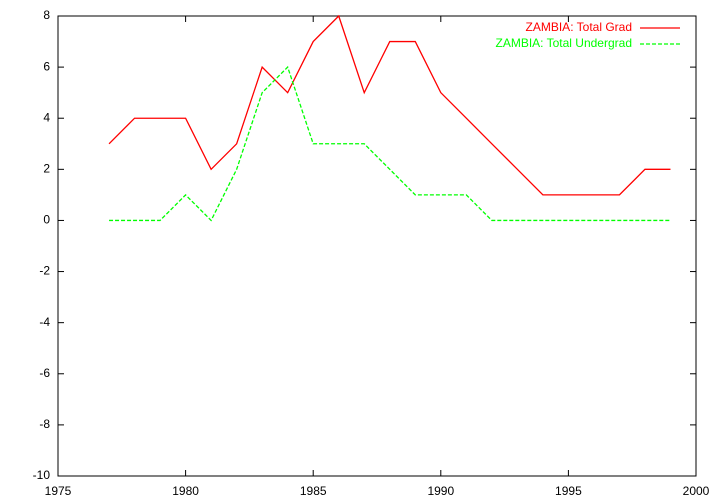  Describe the element at coordinates (42, 475) in the screenshot. I see `y-tick-label: -10` at that location.